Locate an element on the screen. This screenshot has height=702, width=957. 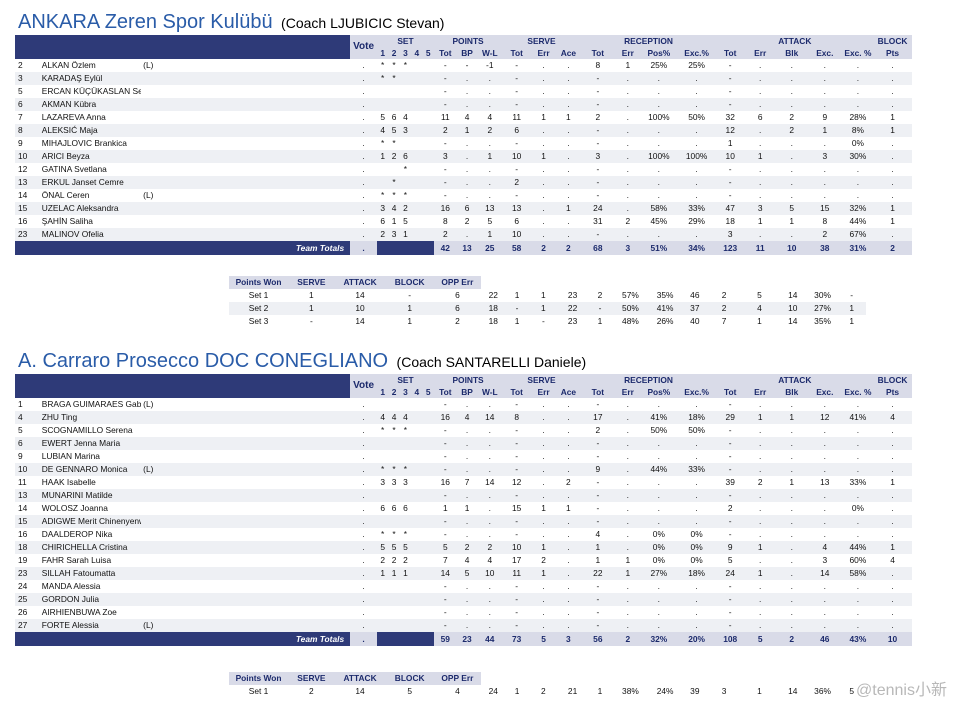
stat-cell: 60% is located at coordinates (858, 560).